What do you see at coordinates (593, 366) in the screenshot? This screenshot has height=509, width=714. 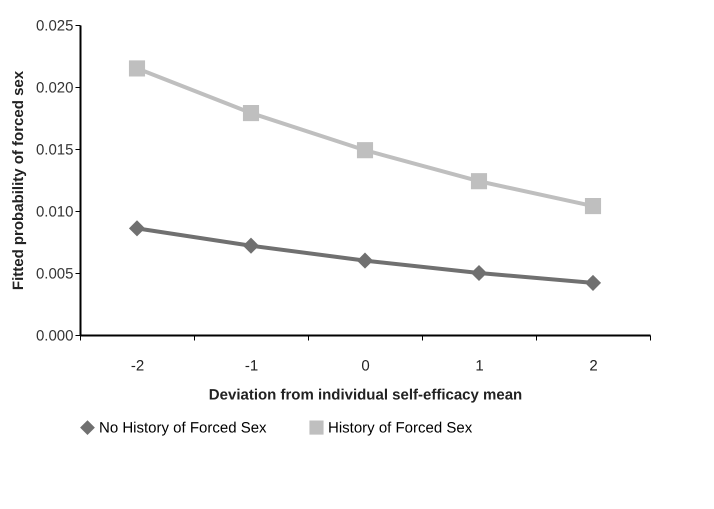 I see `x-tick-label: 2` at bounding box center [593, 366].